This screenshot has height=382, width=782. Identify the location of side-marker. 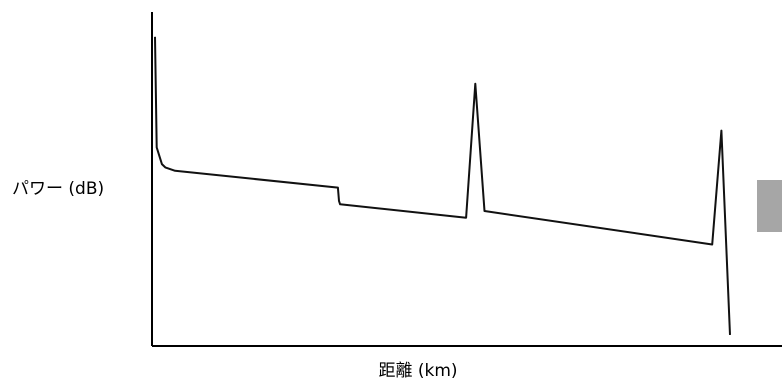
(769, 206).